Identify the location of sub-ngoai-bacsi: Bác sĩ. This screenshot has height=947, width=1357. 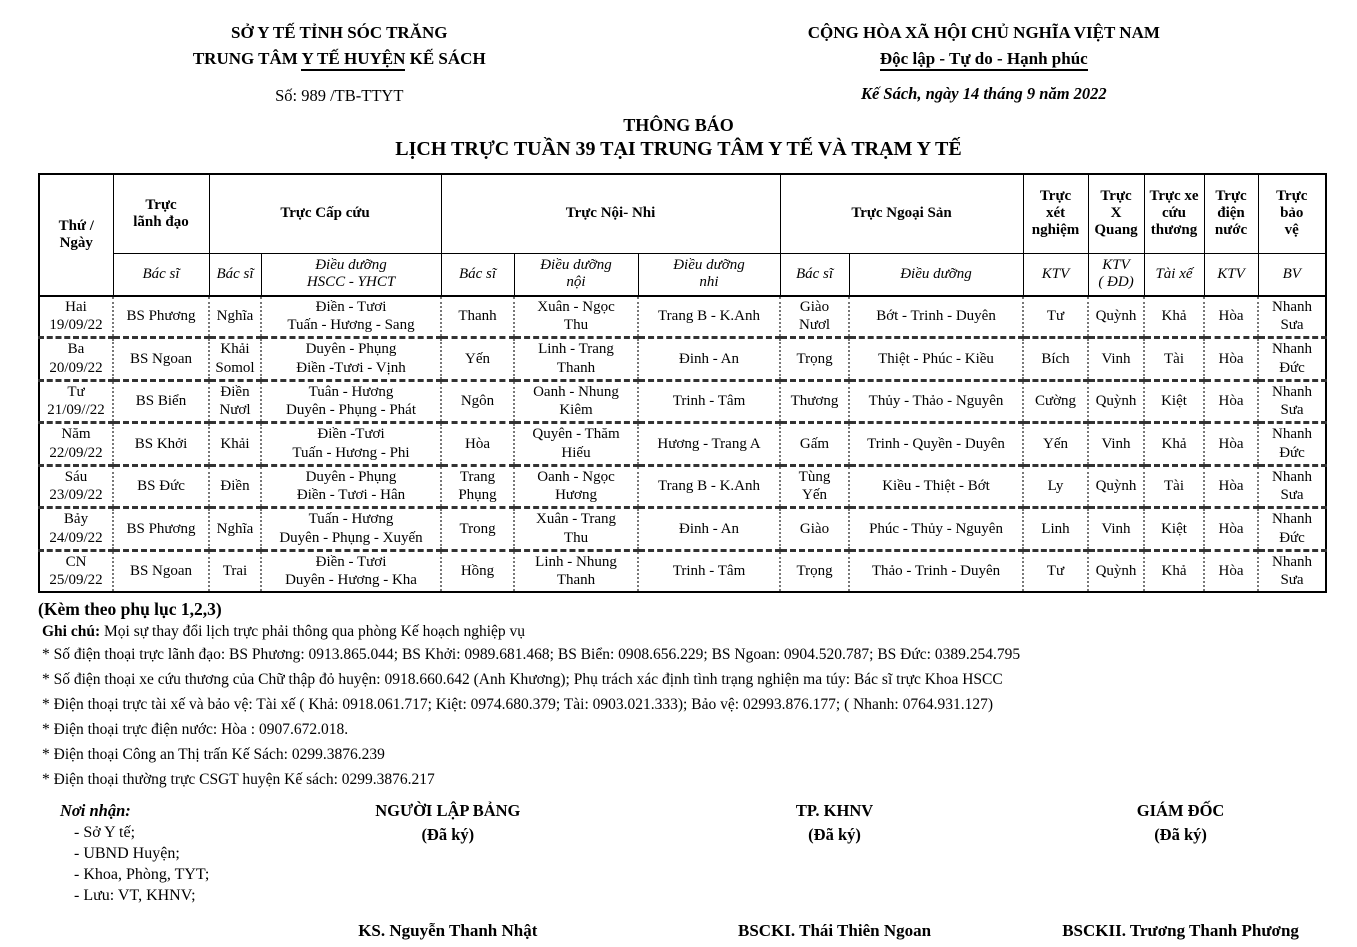
(814, 275).